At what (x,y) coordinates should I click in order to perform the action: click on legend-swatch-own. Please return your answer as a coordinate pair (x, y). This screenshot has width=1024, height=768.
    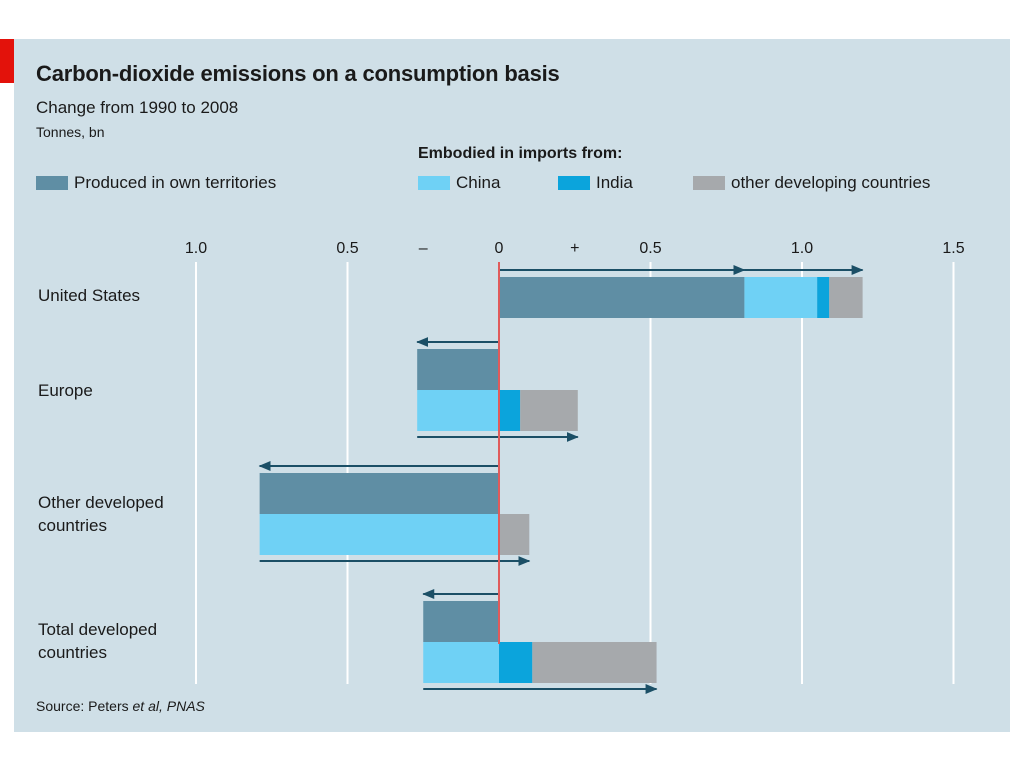
    Looking at the image, I should click on (52, 183).